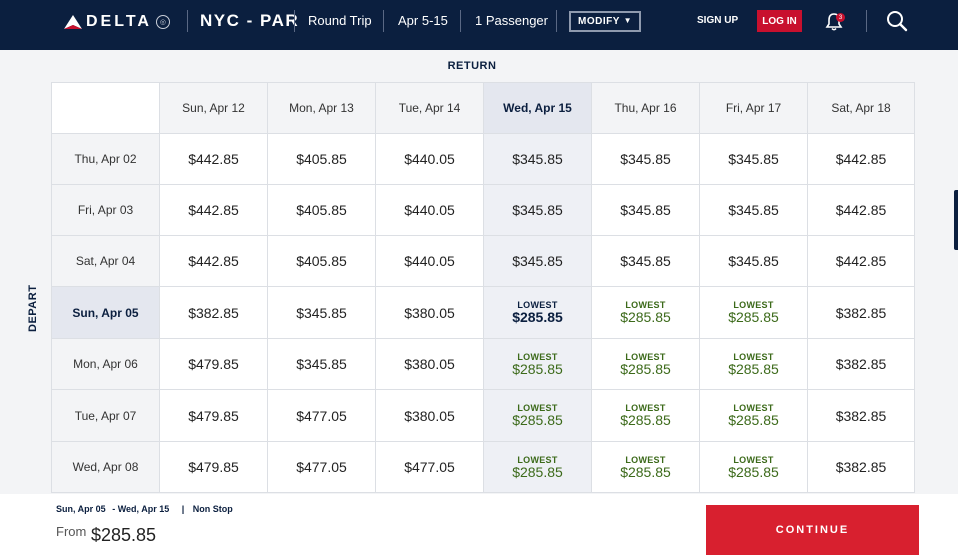  I want to click on trip-dates: Apr 5-15, so click(423, 20).